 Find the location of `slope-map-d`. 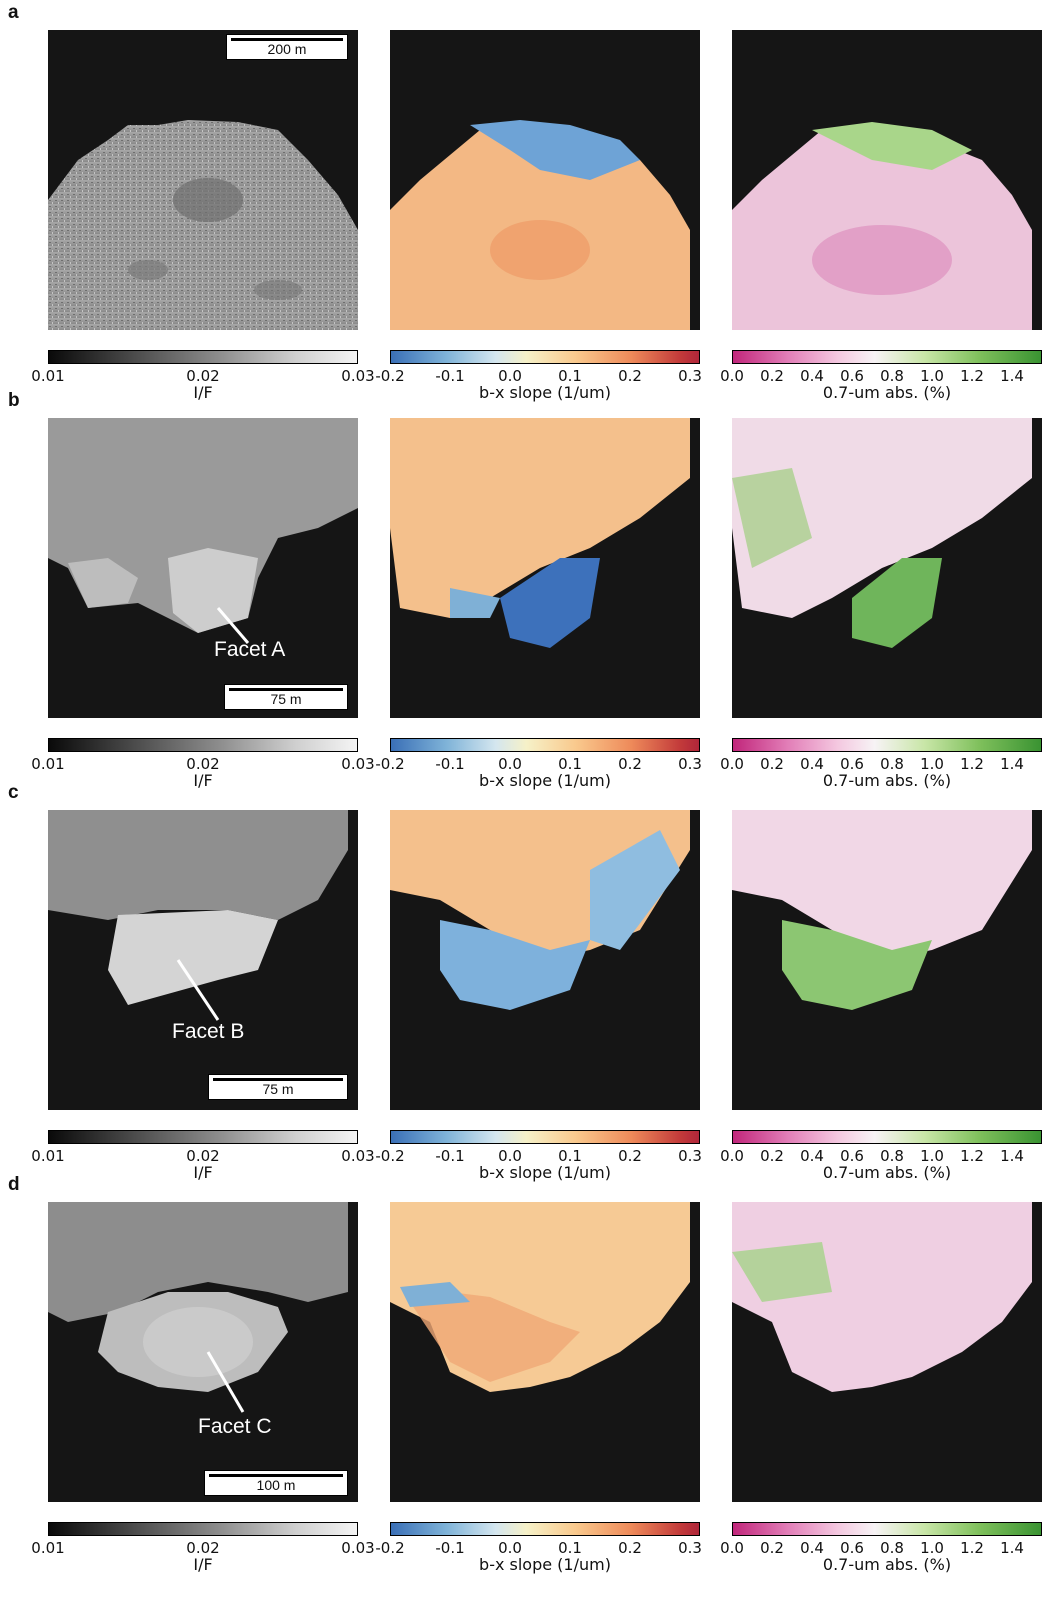

slope-map-d is located at coordinates (545, 1352).